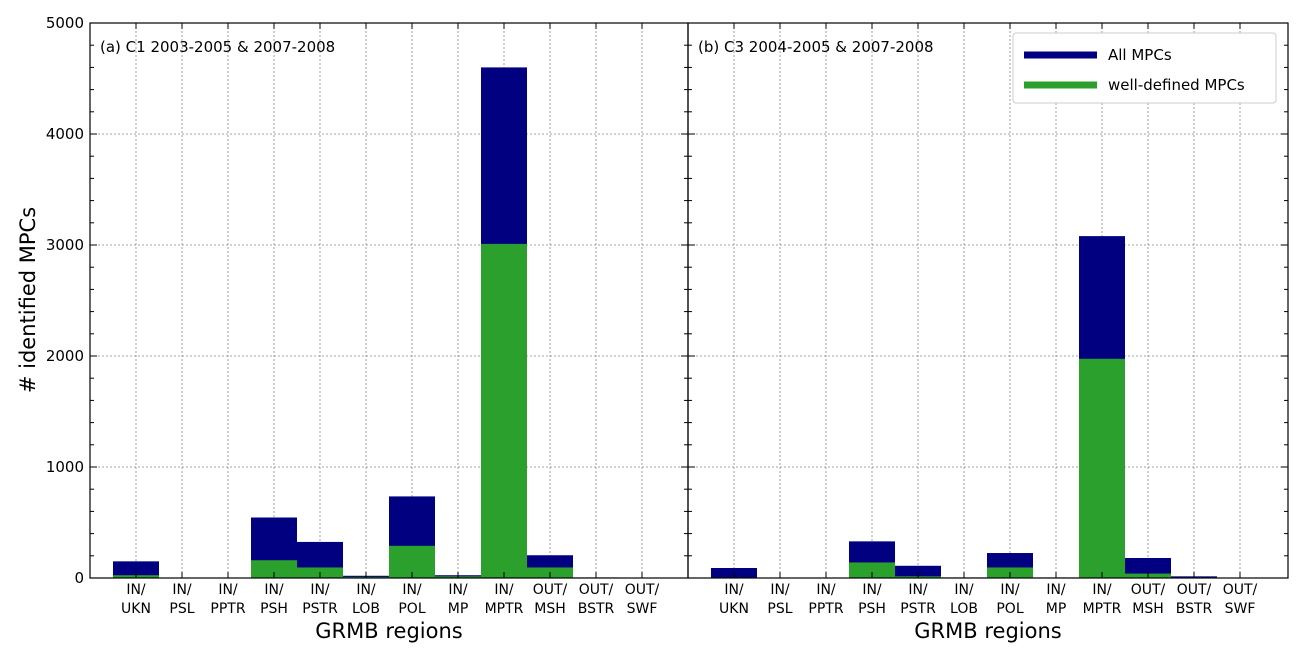 The image size is (1307, 661). Describe the element at coordinates (65, 23) in the screenshot. I see `y-tick-label: 5000` at that location.